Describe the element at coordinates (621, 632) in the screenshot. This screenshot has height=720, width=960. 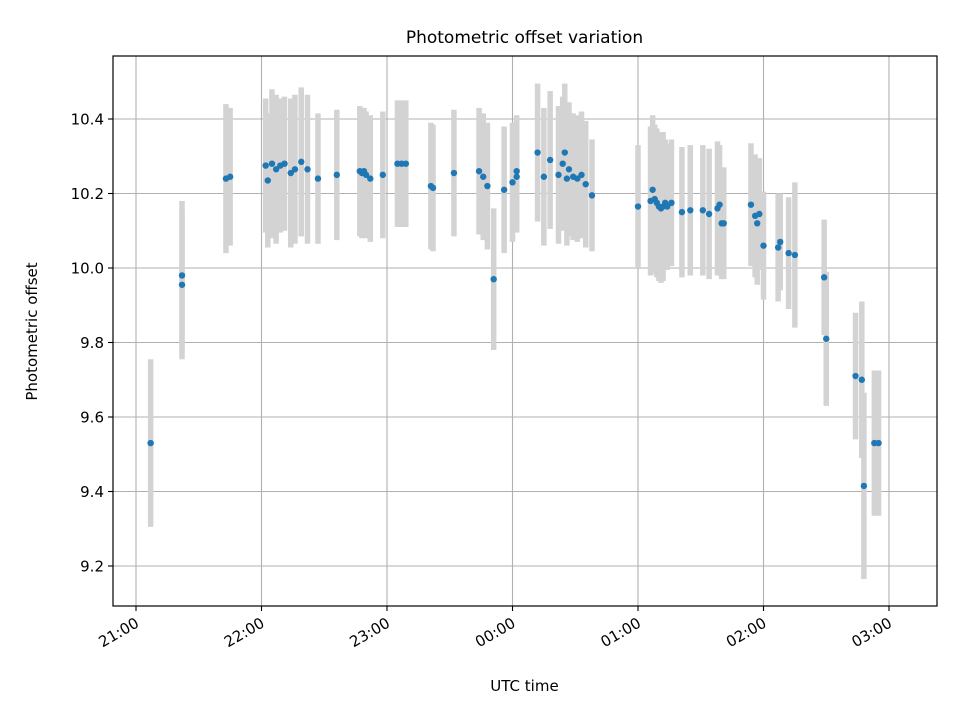
I see `x-tick-label: 01:00` at that location.